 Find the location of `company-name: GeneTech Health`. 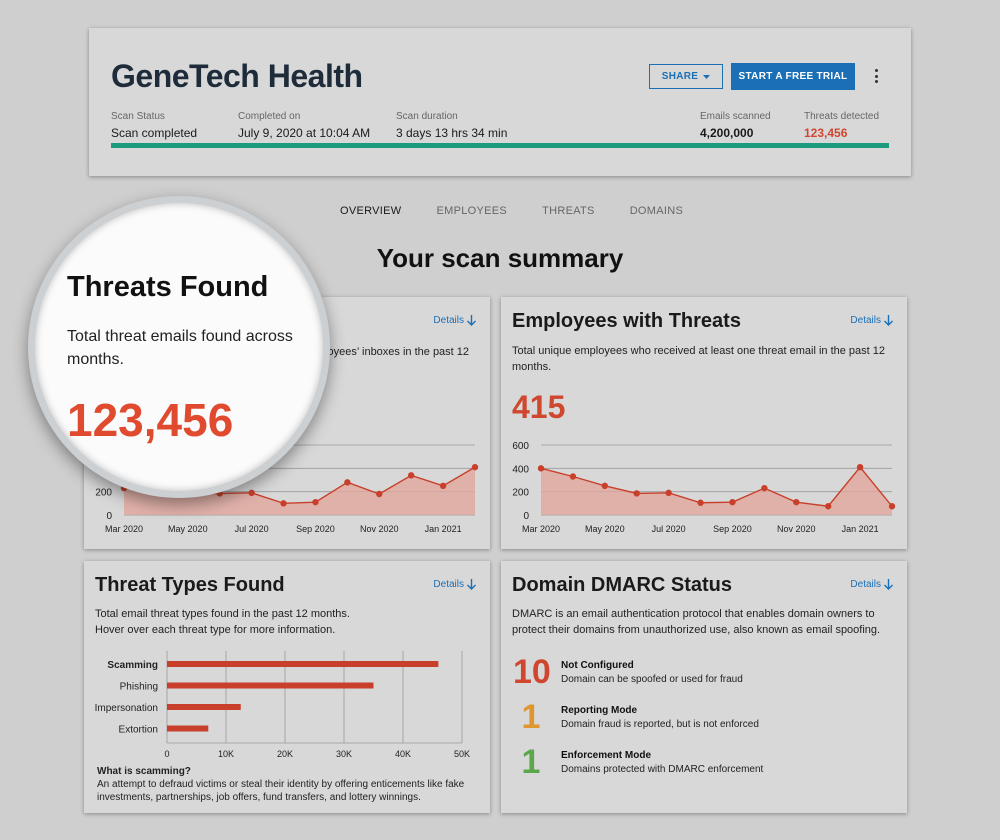

company-name: GeneTech Health is located at coordinates (237, 76).